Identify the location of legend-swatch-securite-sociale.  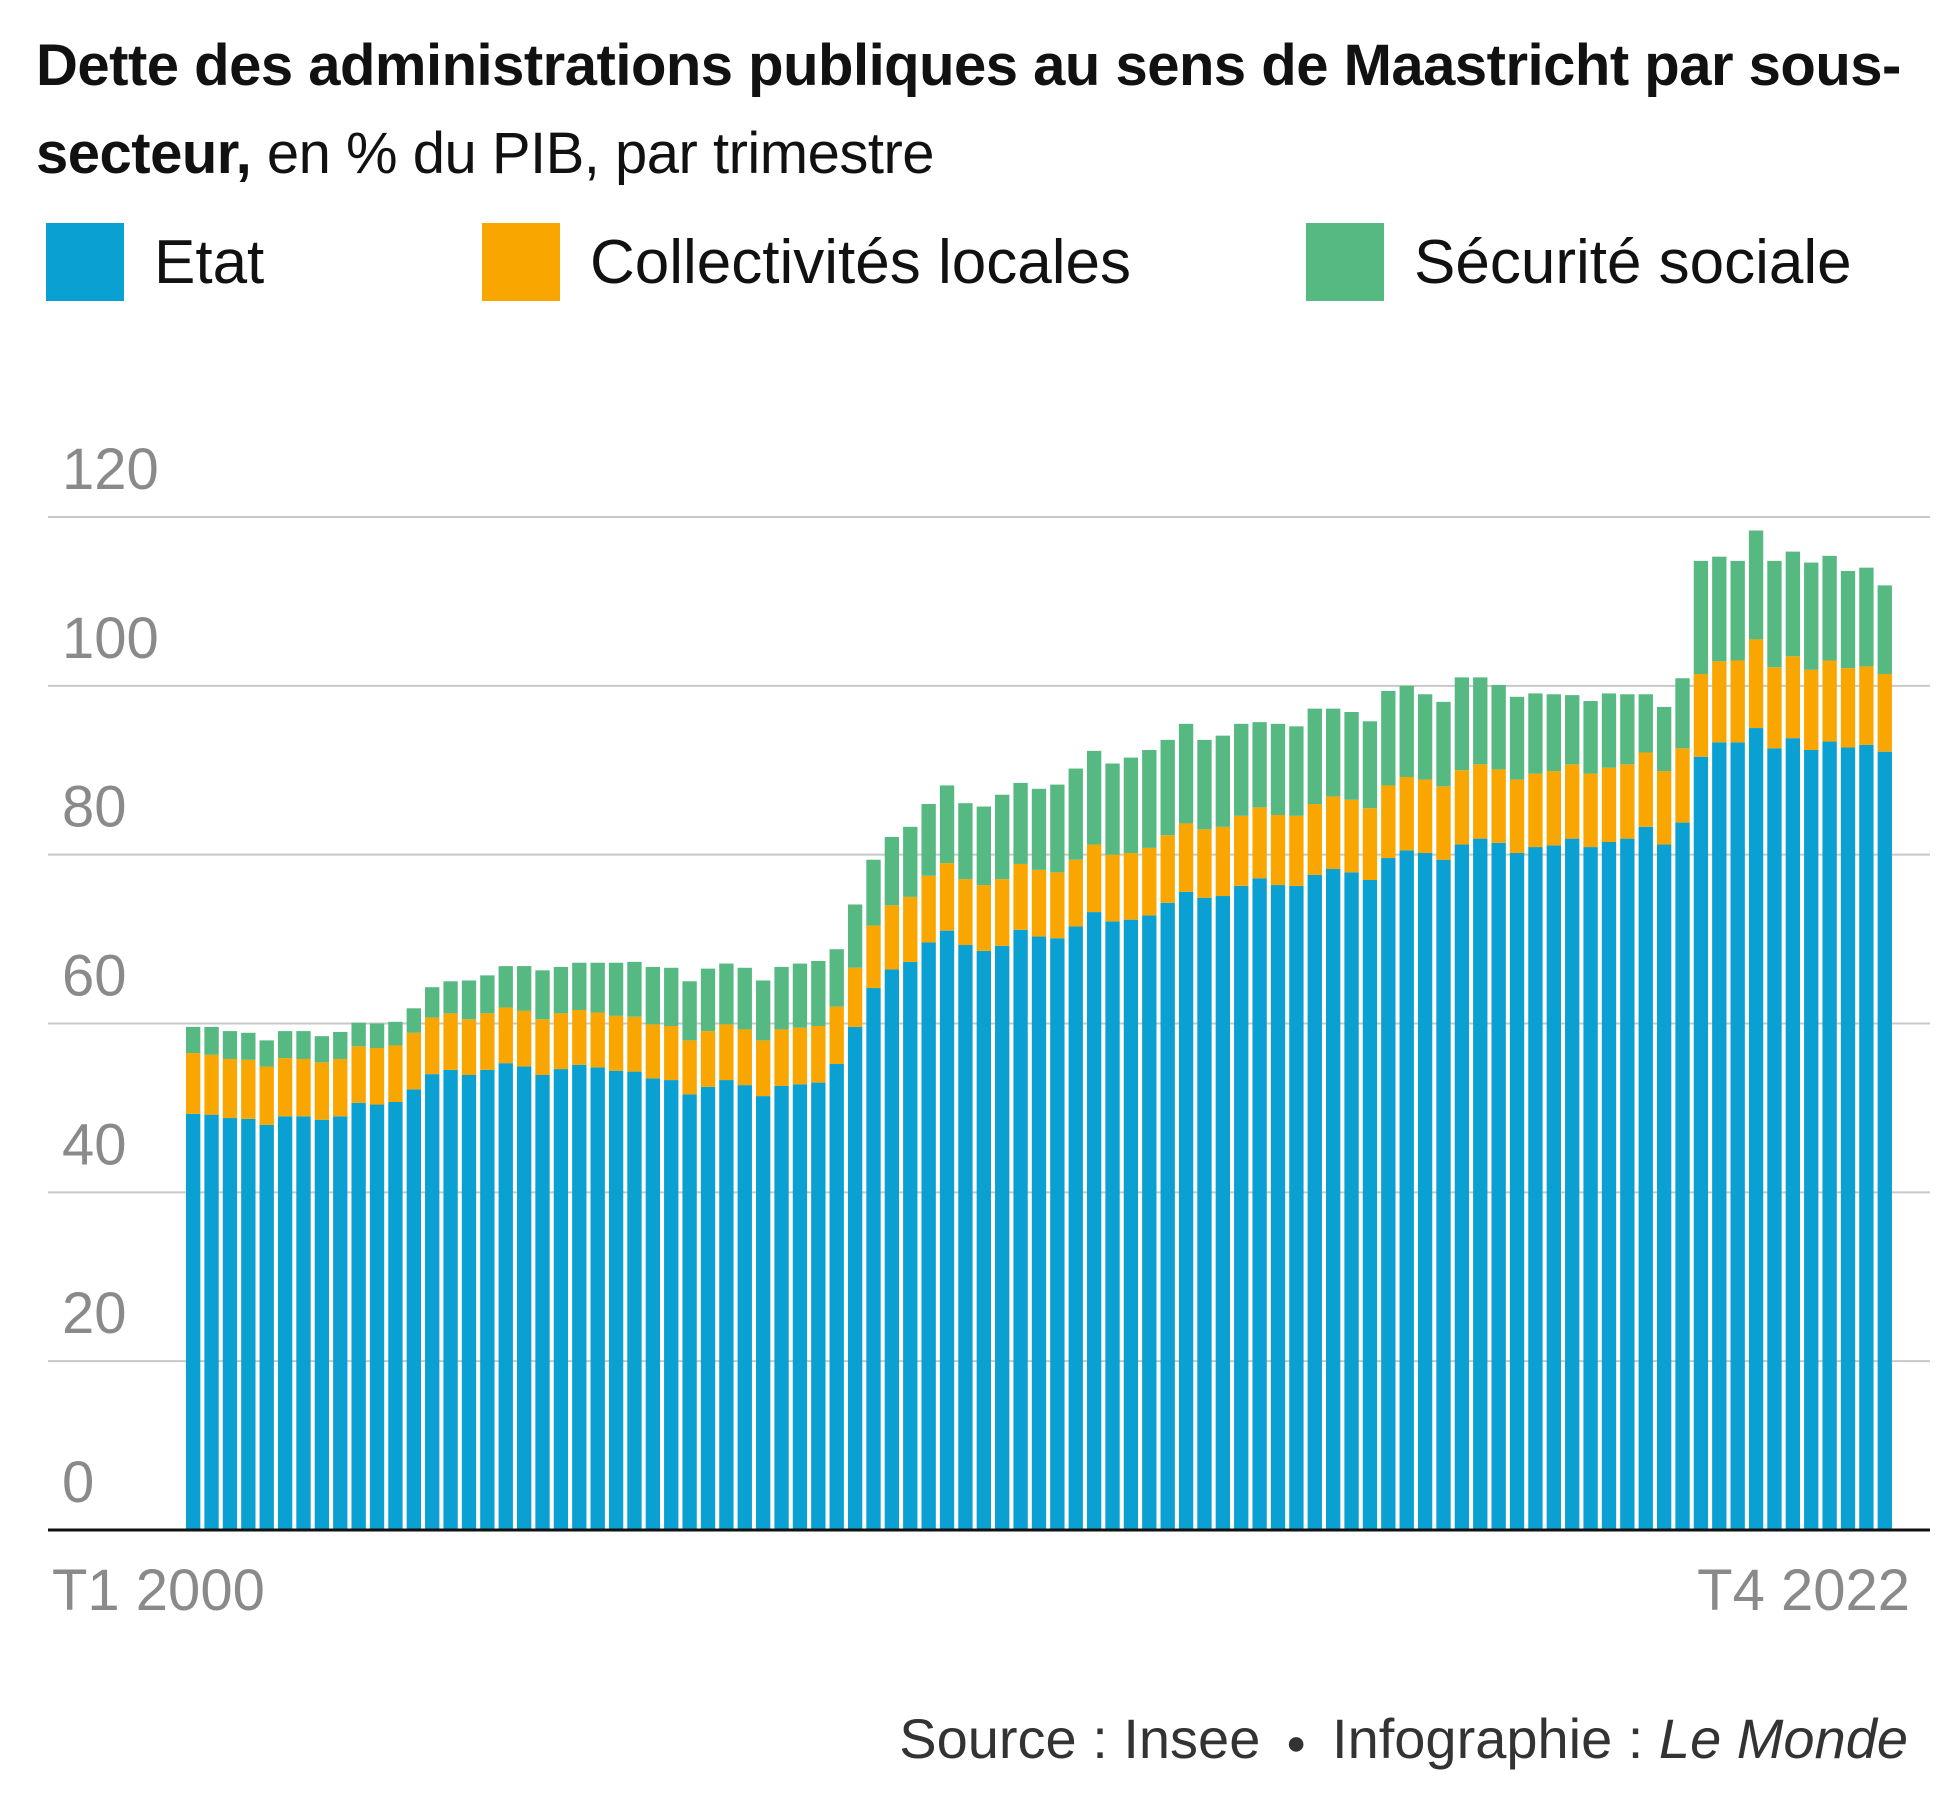
(1345, 262).